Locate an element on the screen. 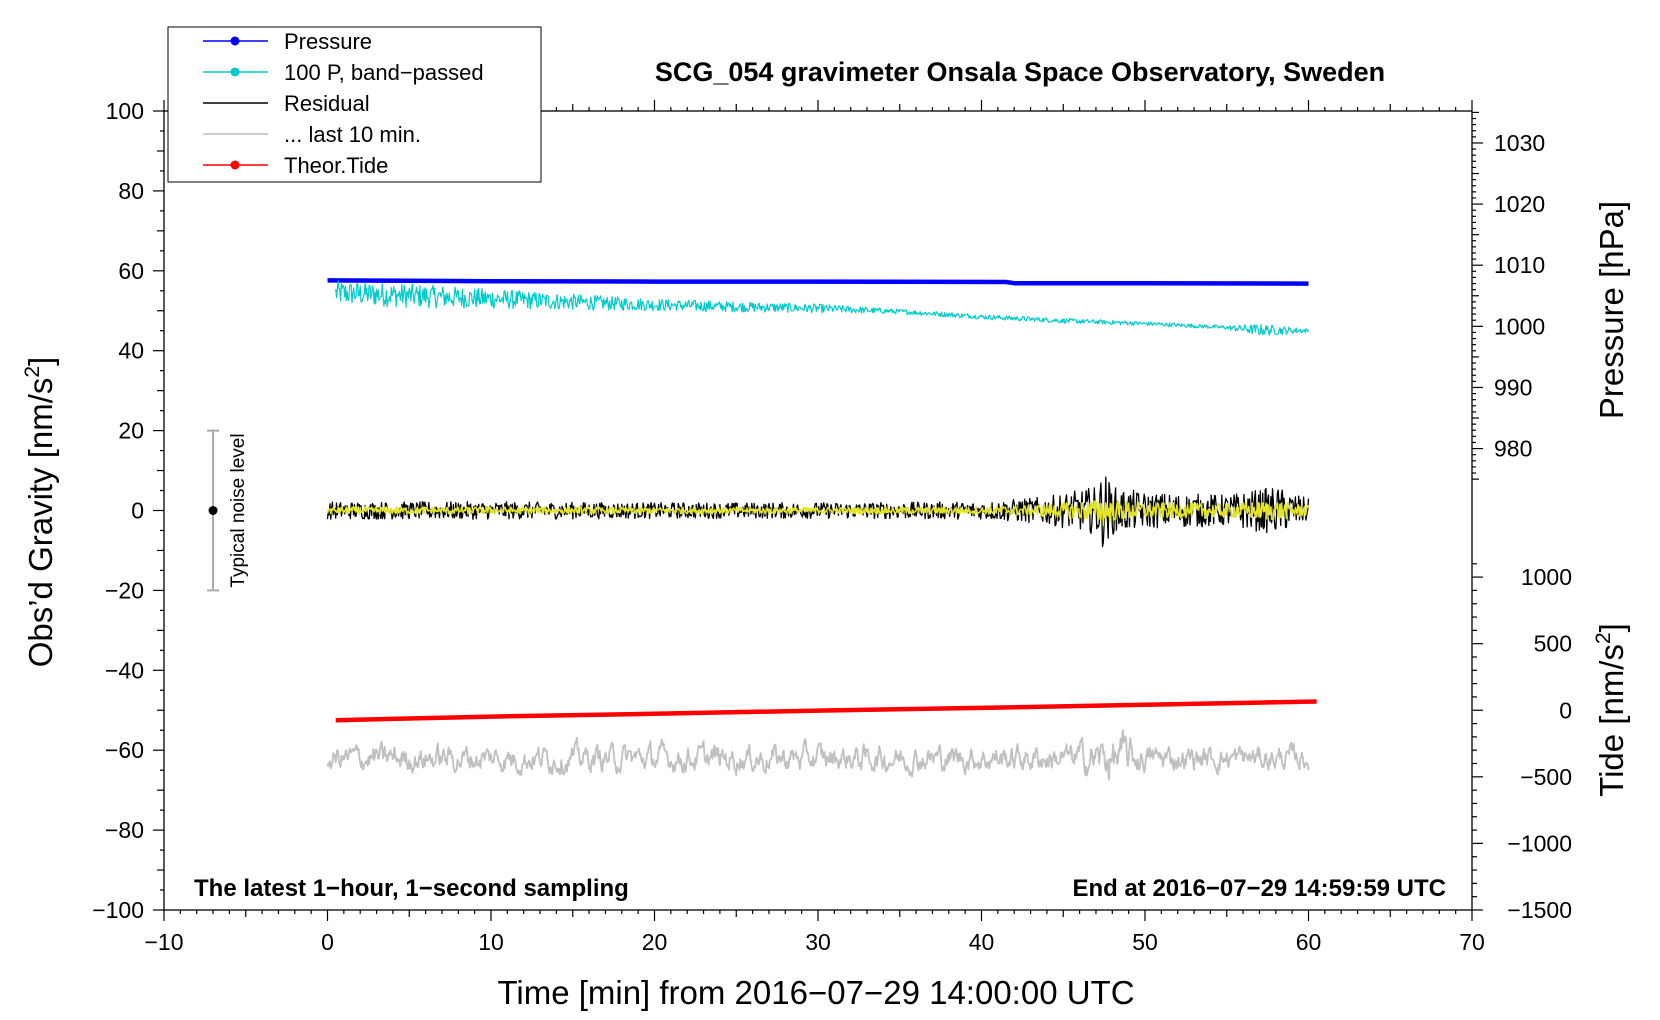 This screenshot has width=1660, height=1020. tide-tick-label: −1000 is located at coordinates (1539, 843).